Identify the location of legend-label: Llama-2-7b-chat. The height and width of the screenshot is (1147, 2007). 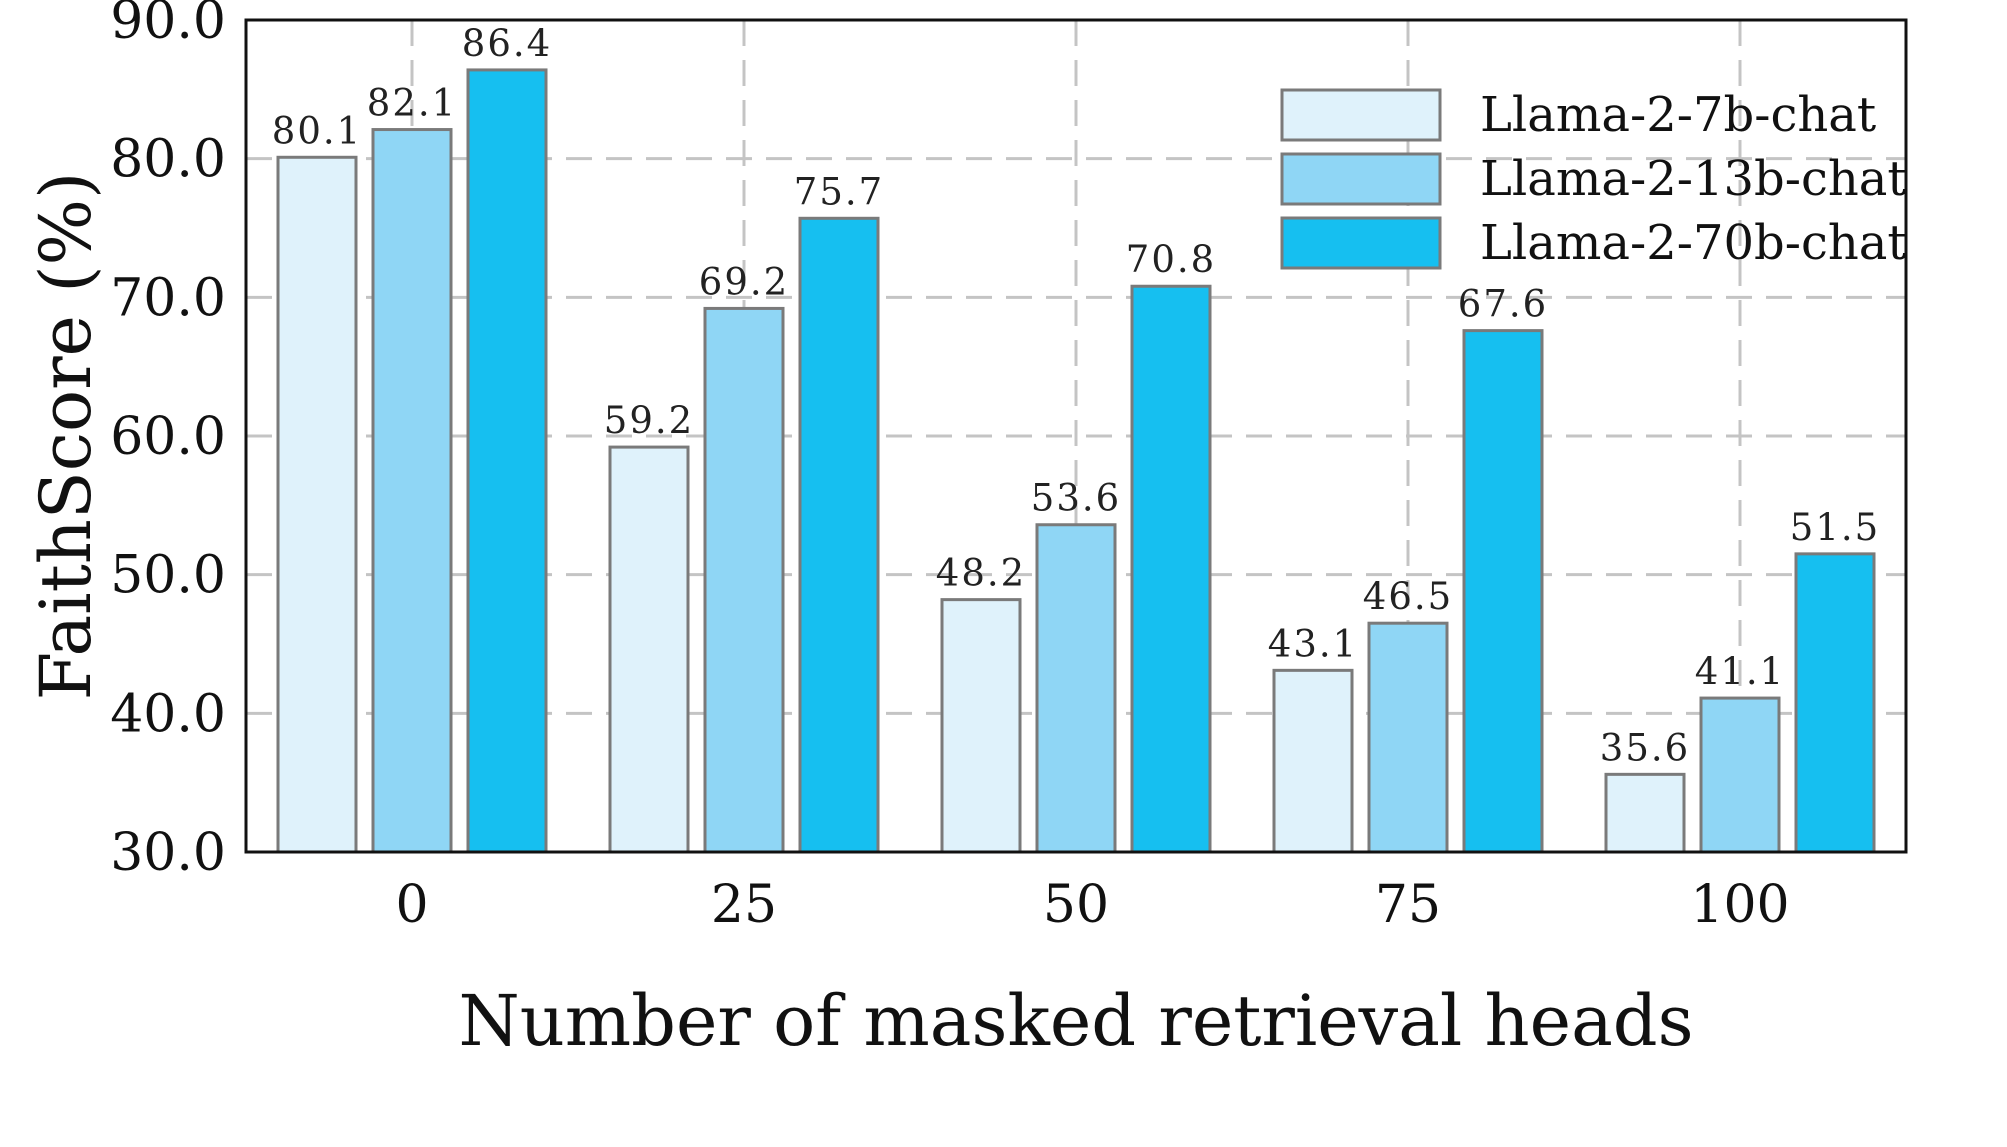
(1678, 115).